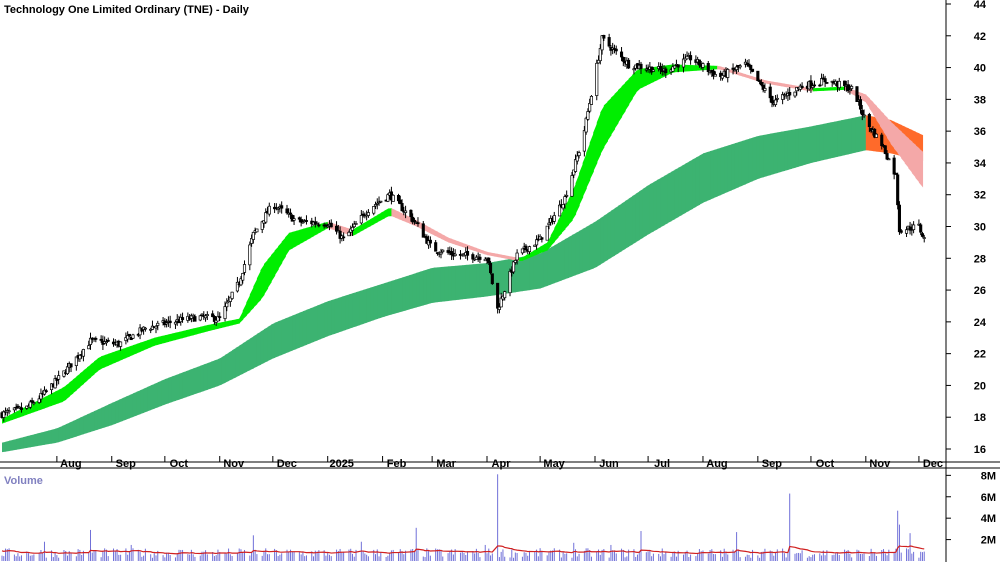 The height and width of the screenshot is (562, 1000). Describe the element at coordinates (179, 464) in the screenshot. I see `month-tick-label: Oct` at that location.